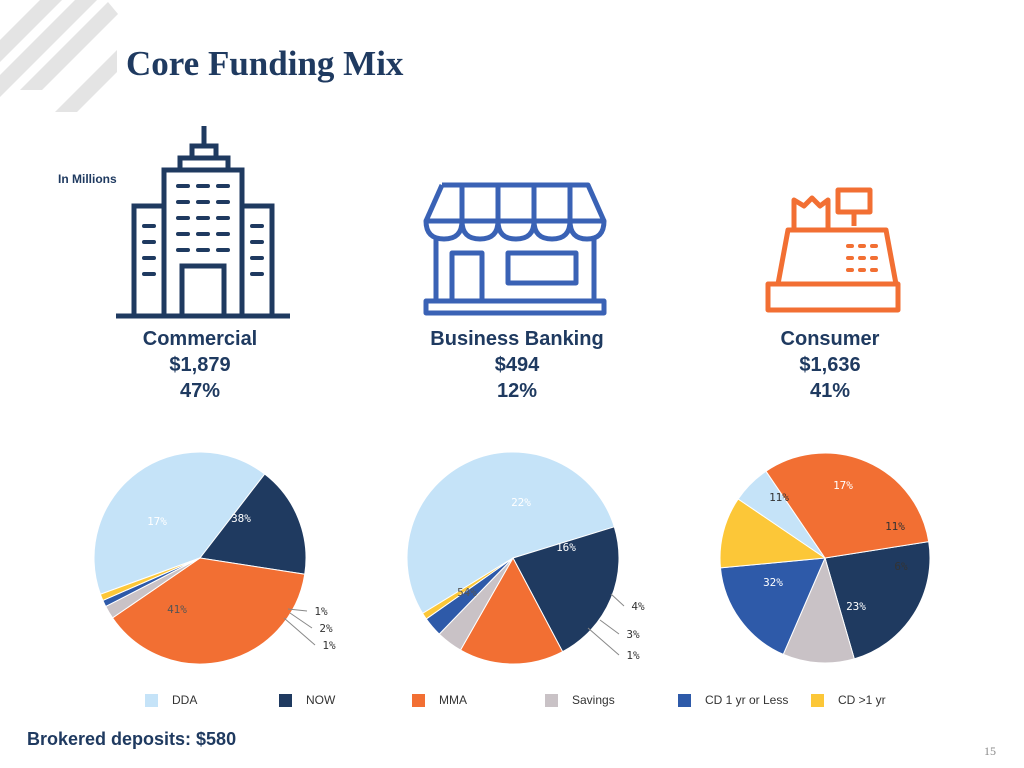  Describe the element at coordinates (843, 485) in the screenshot. I see `data-label-cd-1-yr-or-less: 17%` at that location.